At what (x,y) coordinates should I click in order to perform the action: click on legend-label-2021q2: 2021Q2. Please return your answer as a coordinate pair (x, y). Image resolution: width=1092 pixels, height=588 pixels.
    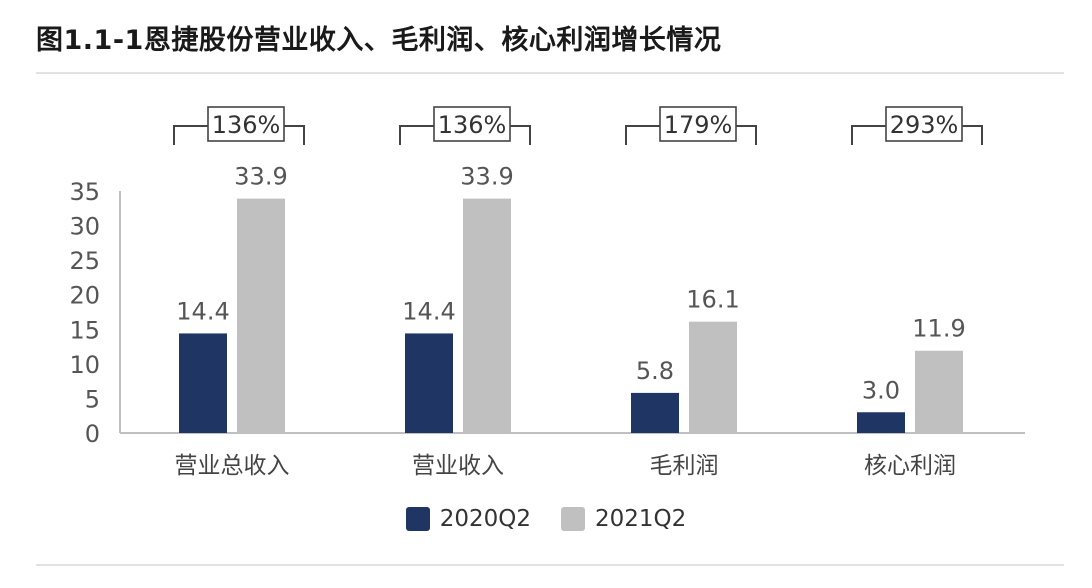
    Looking at the image, I should click on (641, 519).